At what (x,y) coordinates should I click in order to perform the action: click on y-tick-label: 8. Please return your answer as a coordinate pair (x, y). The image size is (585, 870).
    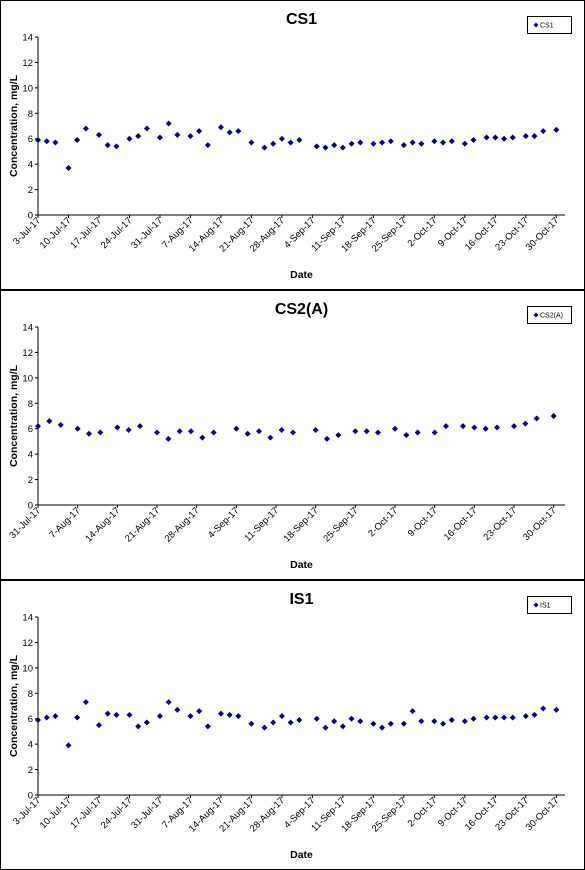
    Looking at the image, I should click on (30, 694).